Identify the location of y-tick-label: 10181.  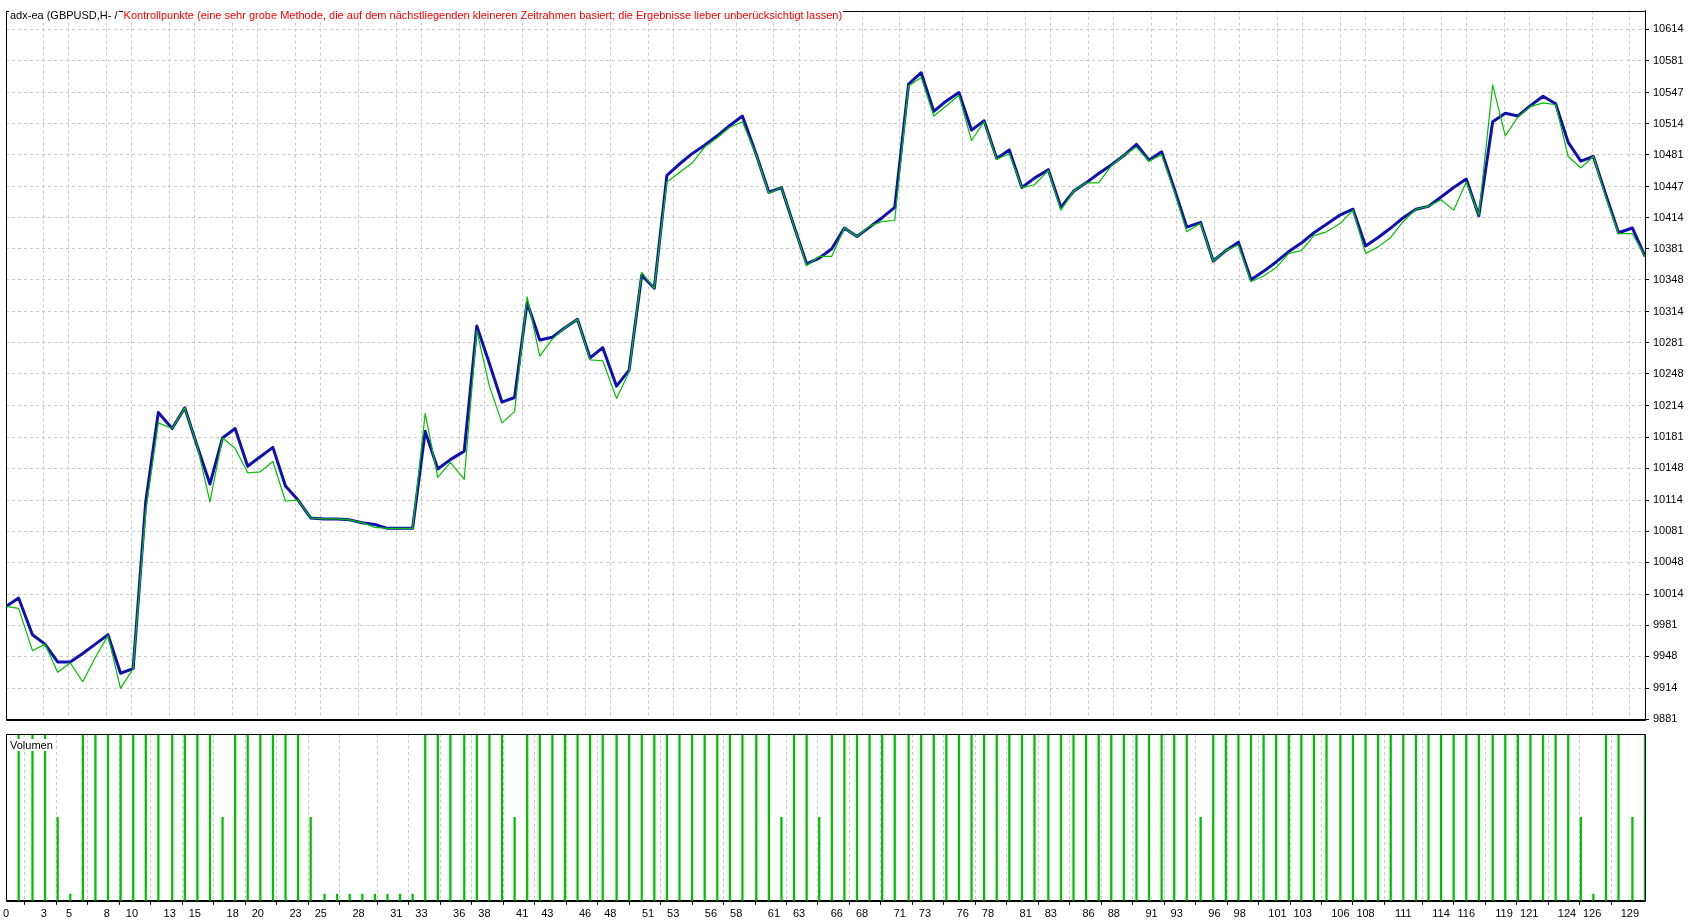
(1668, 436).